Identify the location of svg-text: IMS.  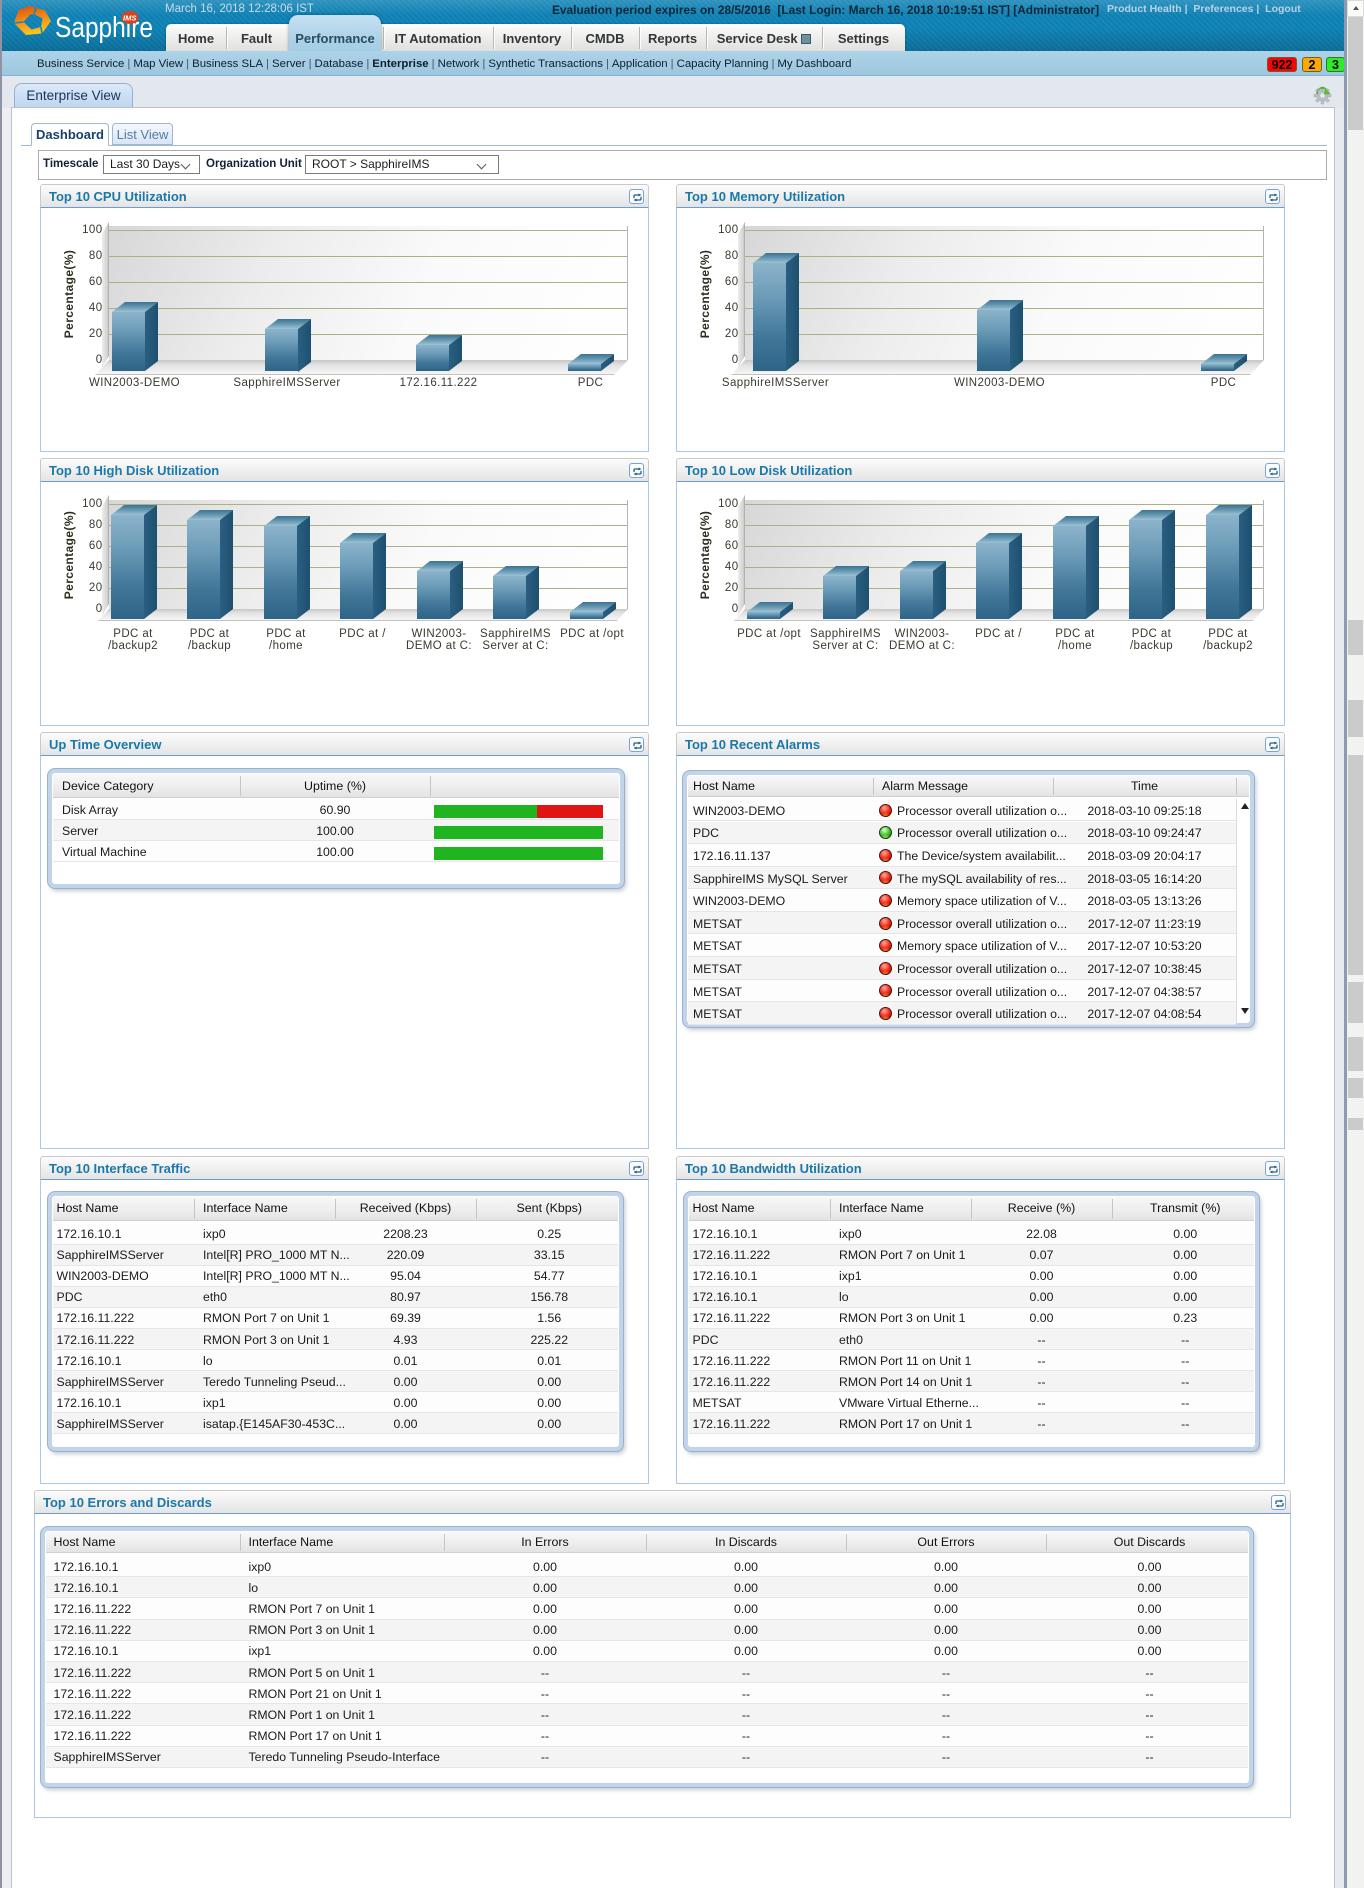
(129, 18).